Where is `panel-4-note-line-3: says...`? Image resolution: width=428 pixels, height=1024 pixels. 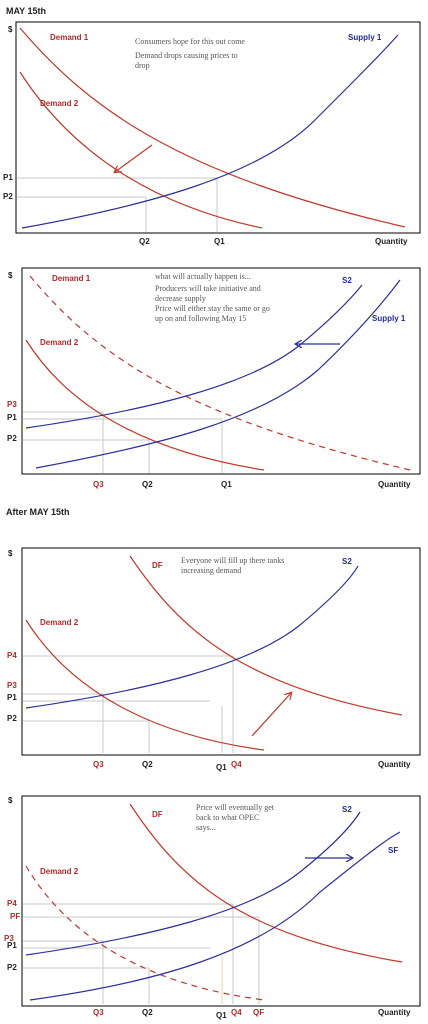 panel-4-note-line-3: says... is located at coordinates (206, 827).